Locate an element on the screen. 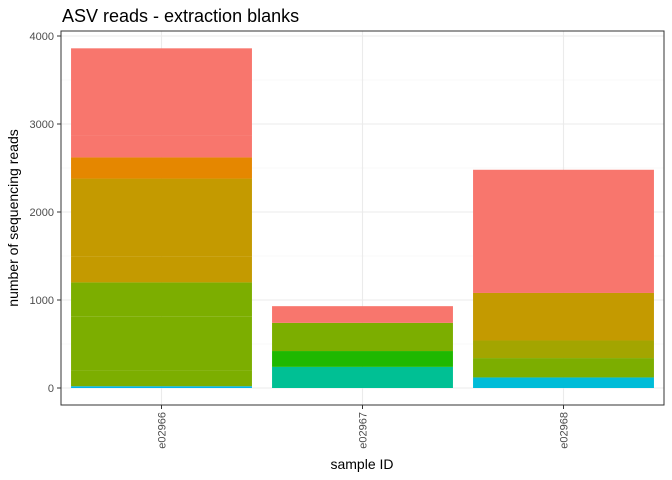 The width and height of the screenshot is (672, 480). x-axis: e02966 e02967 e02968 is located at coordinates (364, 427).